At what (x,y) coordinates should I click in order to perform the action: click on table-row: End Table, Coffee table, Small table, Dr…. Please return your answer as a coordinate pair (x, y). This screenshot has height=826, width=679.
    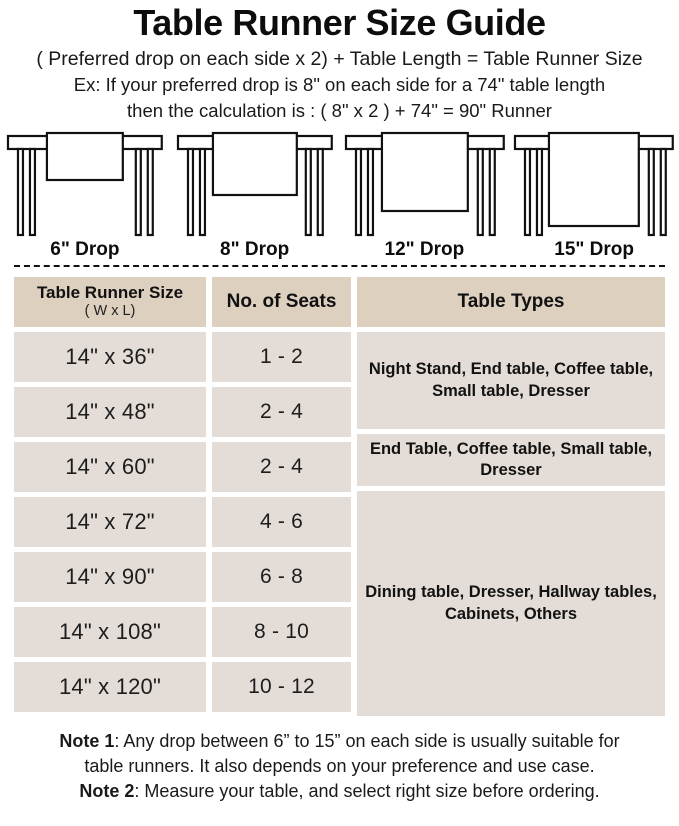
    Looking at the image, I should click on (511, 460).